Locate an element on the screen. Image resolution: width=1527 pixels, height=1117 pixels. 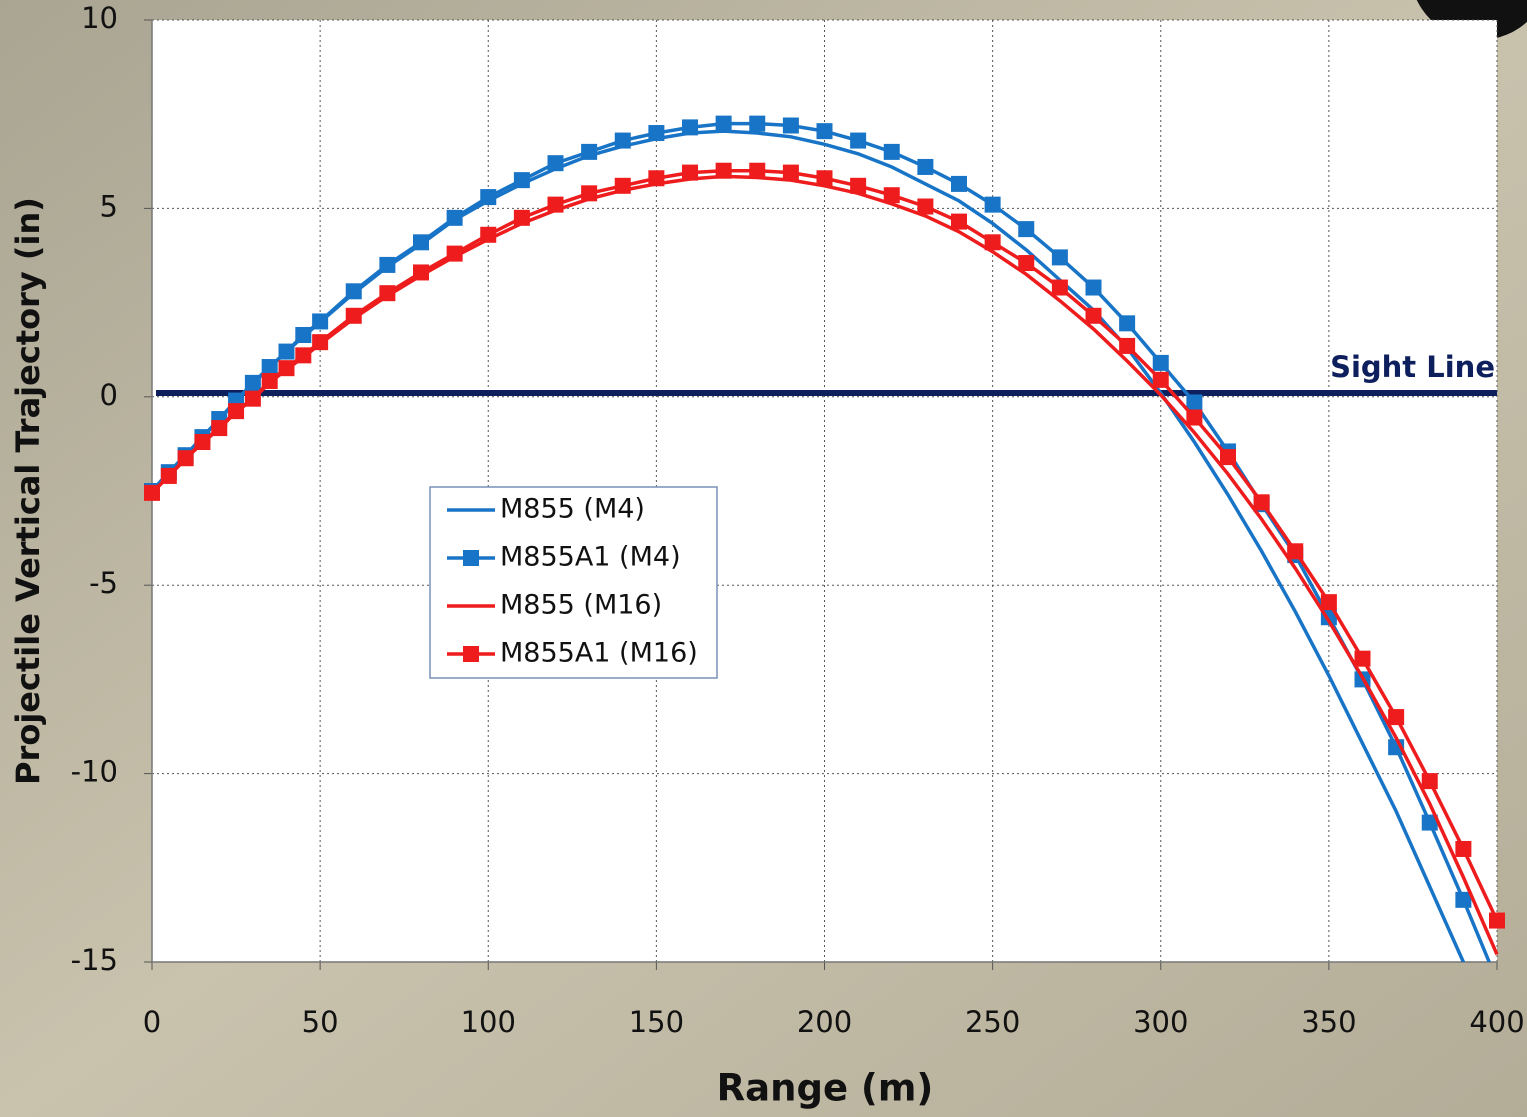
y-tick-label: 0 is located at coordinates (109, 395).